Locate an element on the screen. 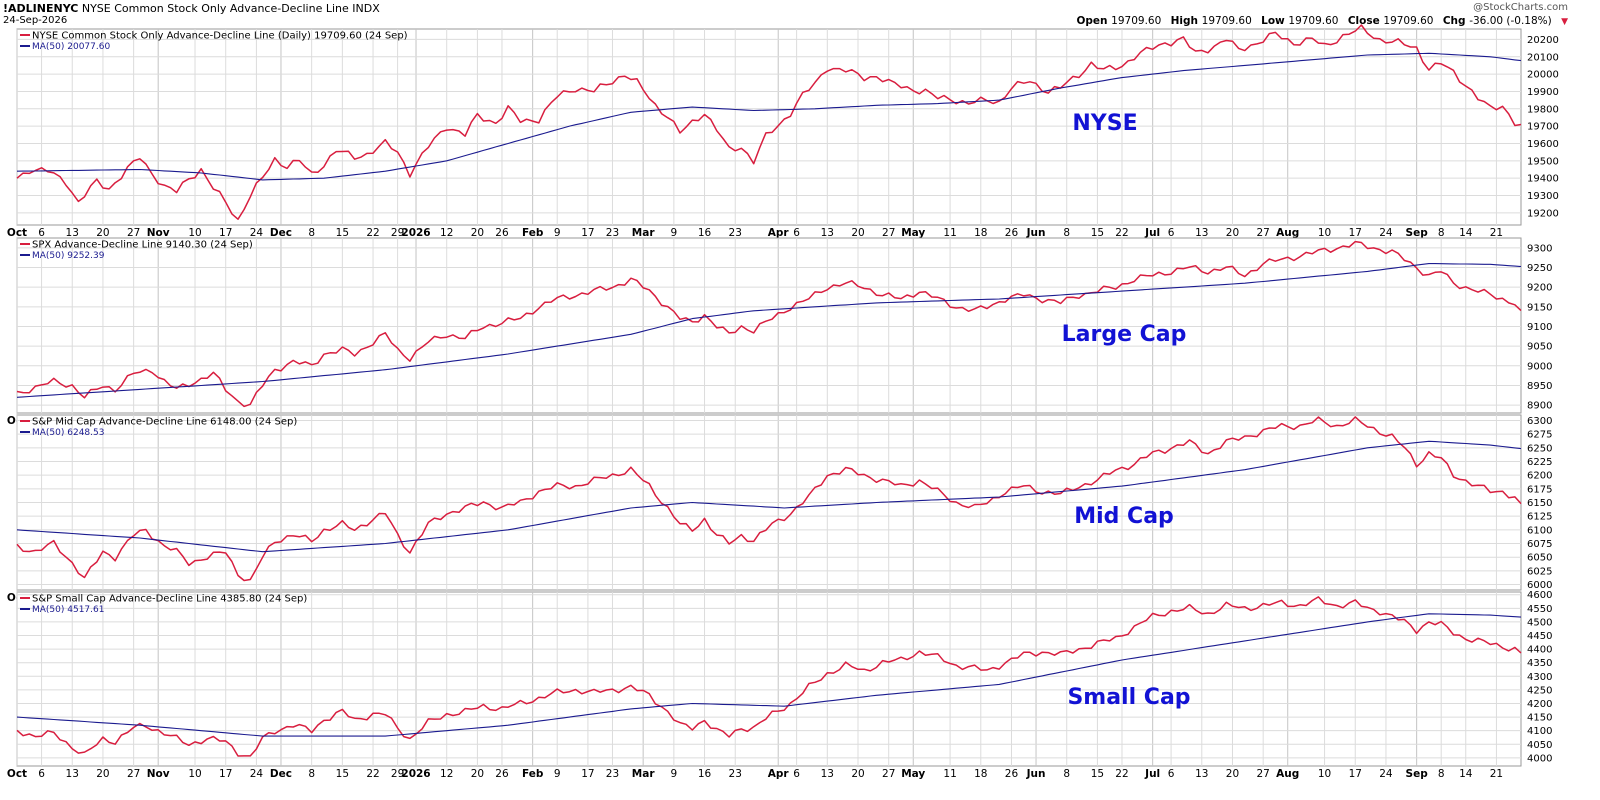 The height and width of the screenshot is (800, 1600). y-tick-label: 6275 is located at coordinates (1539, 435).